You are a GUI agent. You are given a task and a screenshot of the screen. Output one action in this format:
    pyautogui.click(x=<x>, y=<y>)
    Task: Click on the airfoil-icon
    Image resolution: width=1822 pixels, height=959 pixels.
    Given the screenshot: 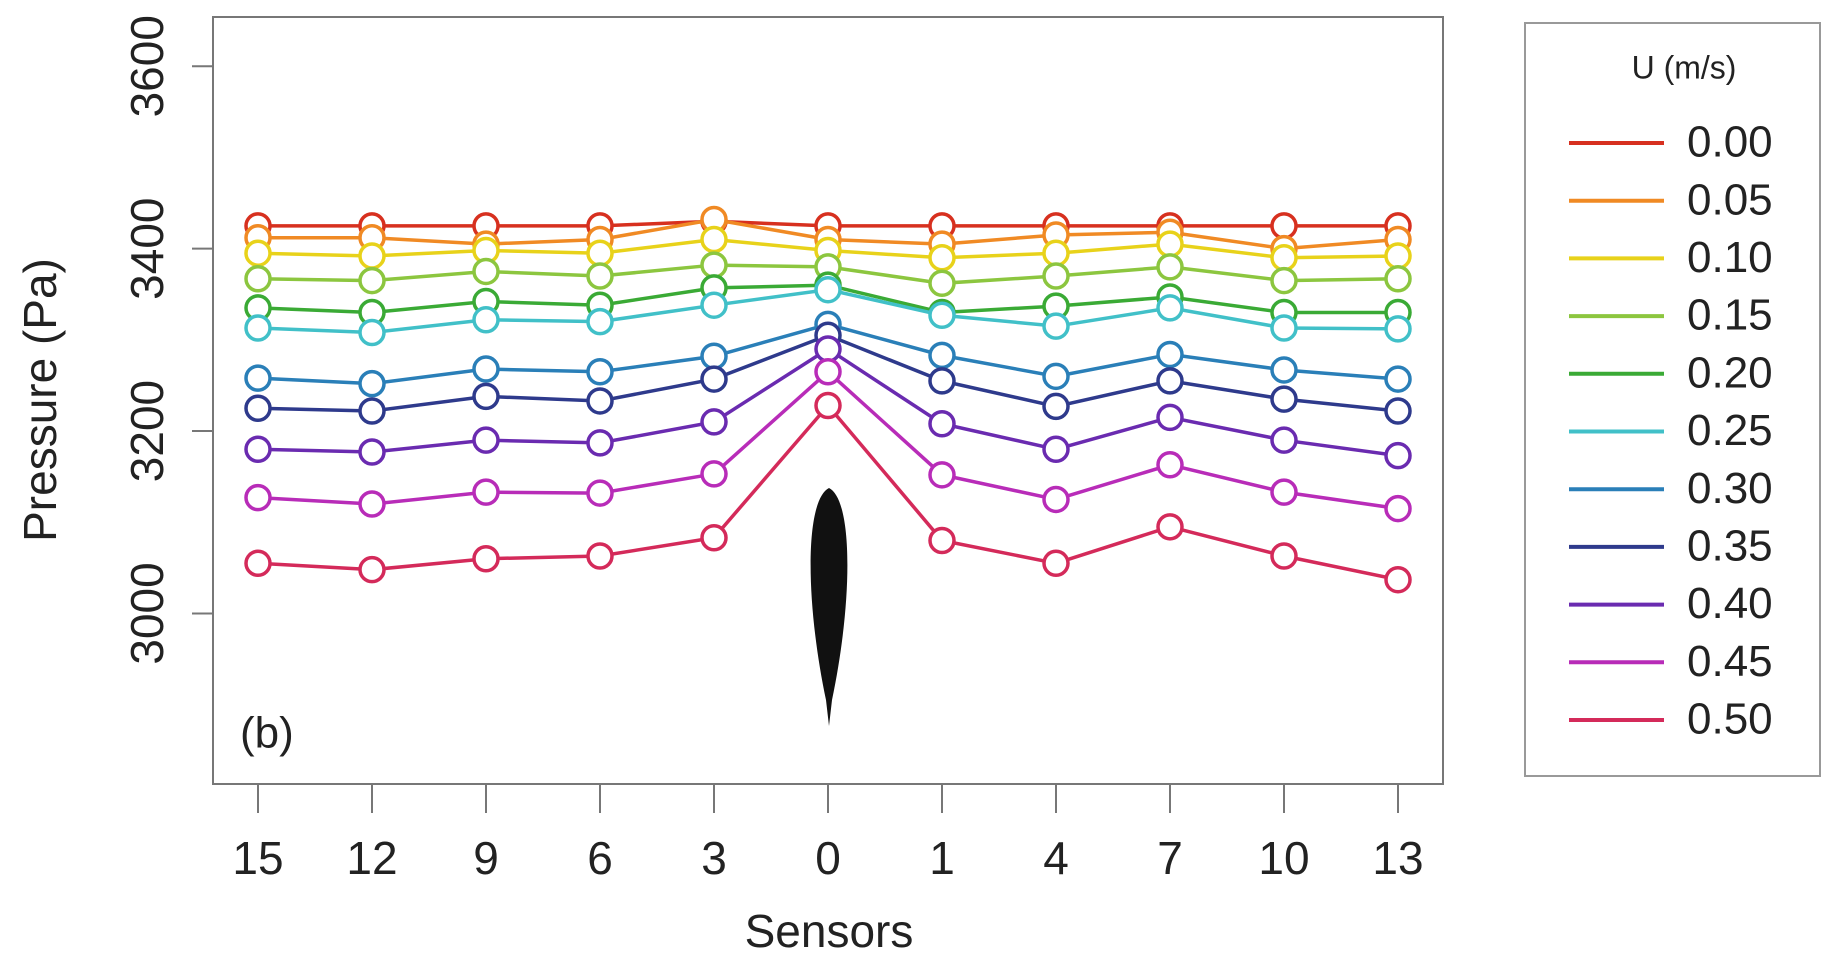 What is the action you would take?
    pyautogui.click(x=829, y=607)
    